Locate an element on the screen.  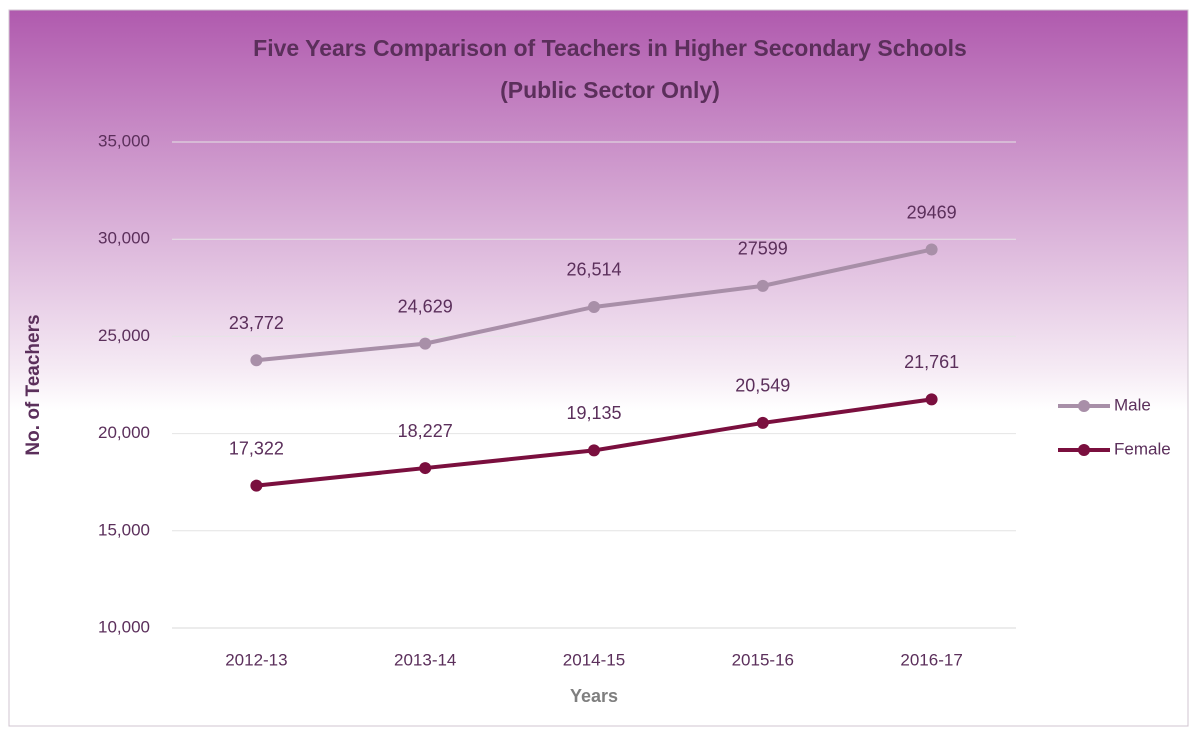
data-label: 20,549 is located at coordinates (762, 386).